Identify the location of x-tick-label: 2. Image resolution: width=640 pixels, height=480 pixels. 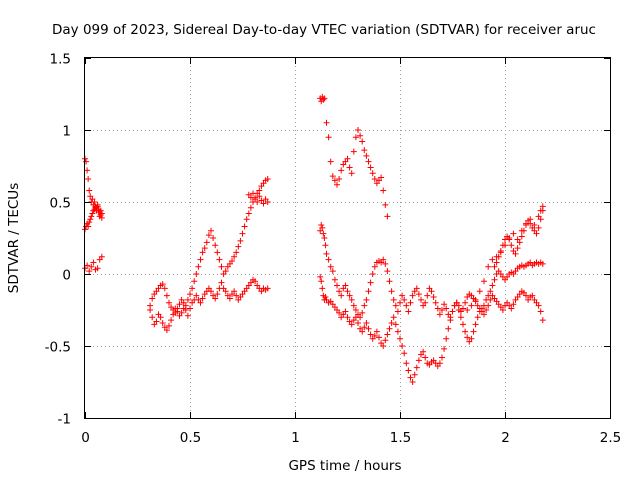
(505, 438).